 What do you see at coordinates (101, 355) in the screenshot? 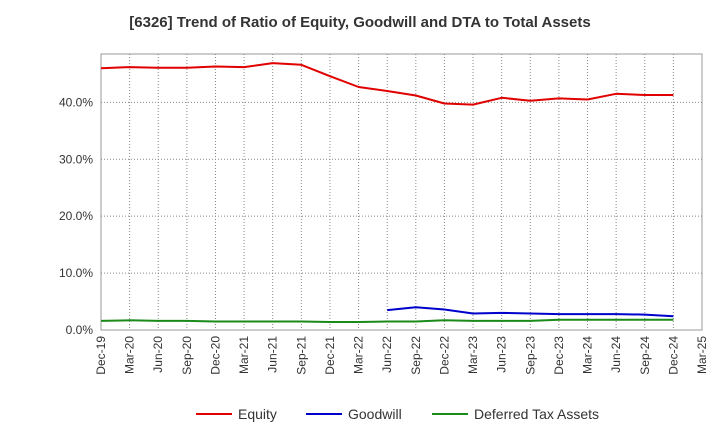
I see `x-tick-label: Dec-19` at bounding box center [101, 355].